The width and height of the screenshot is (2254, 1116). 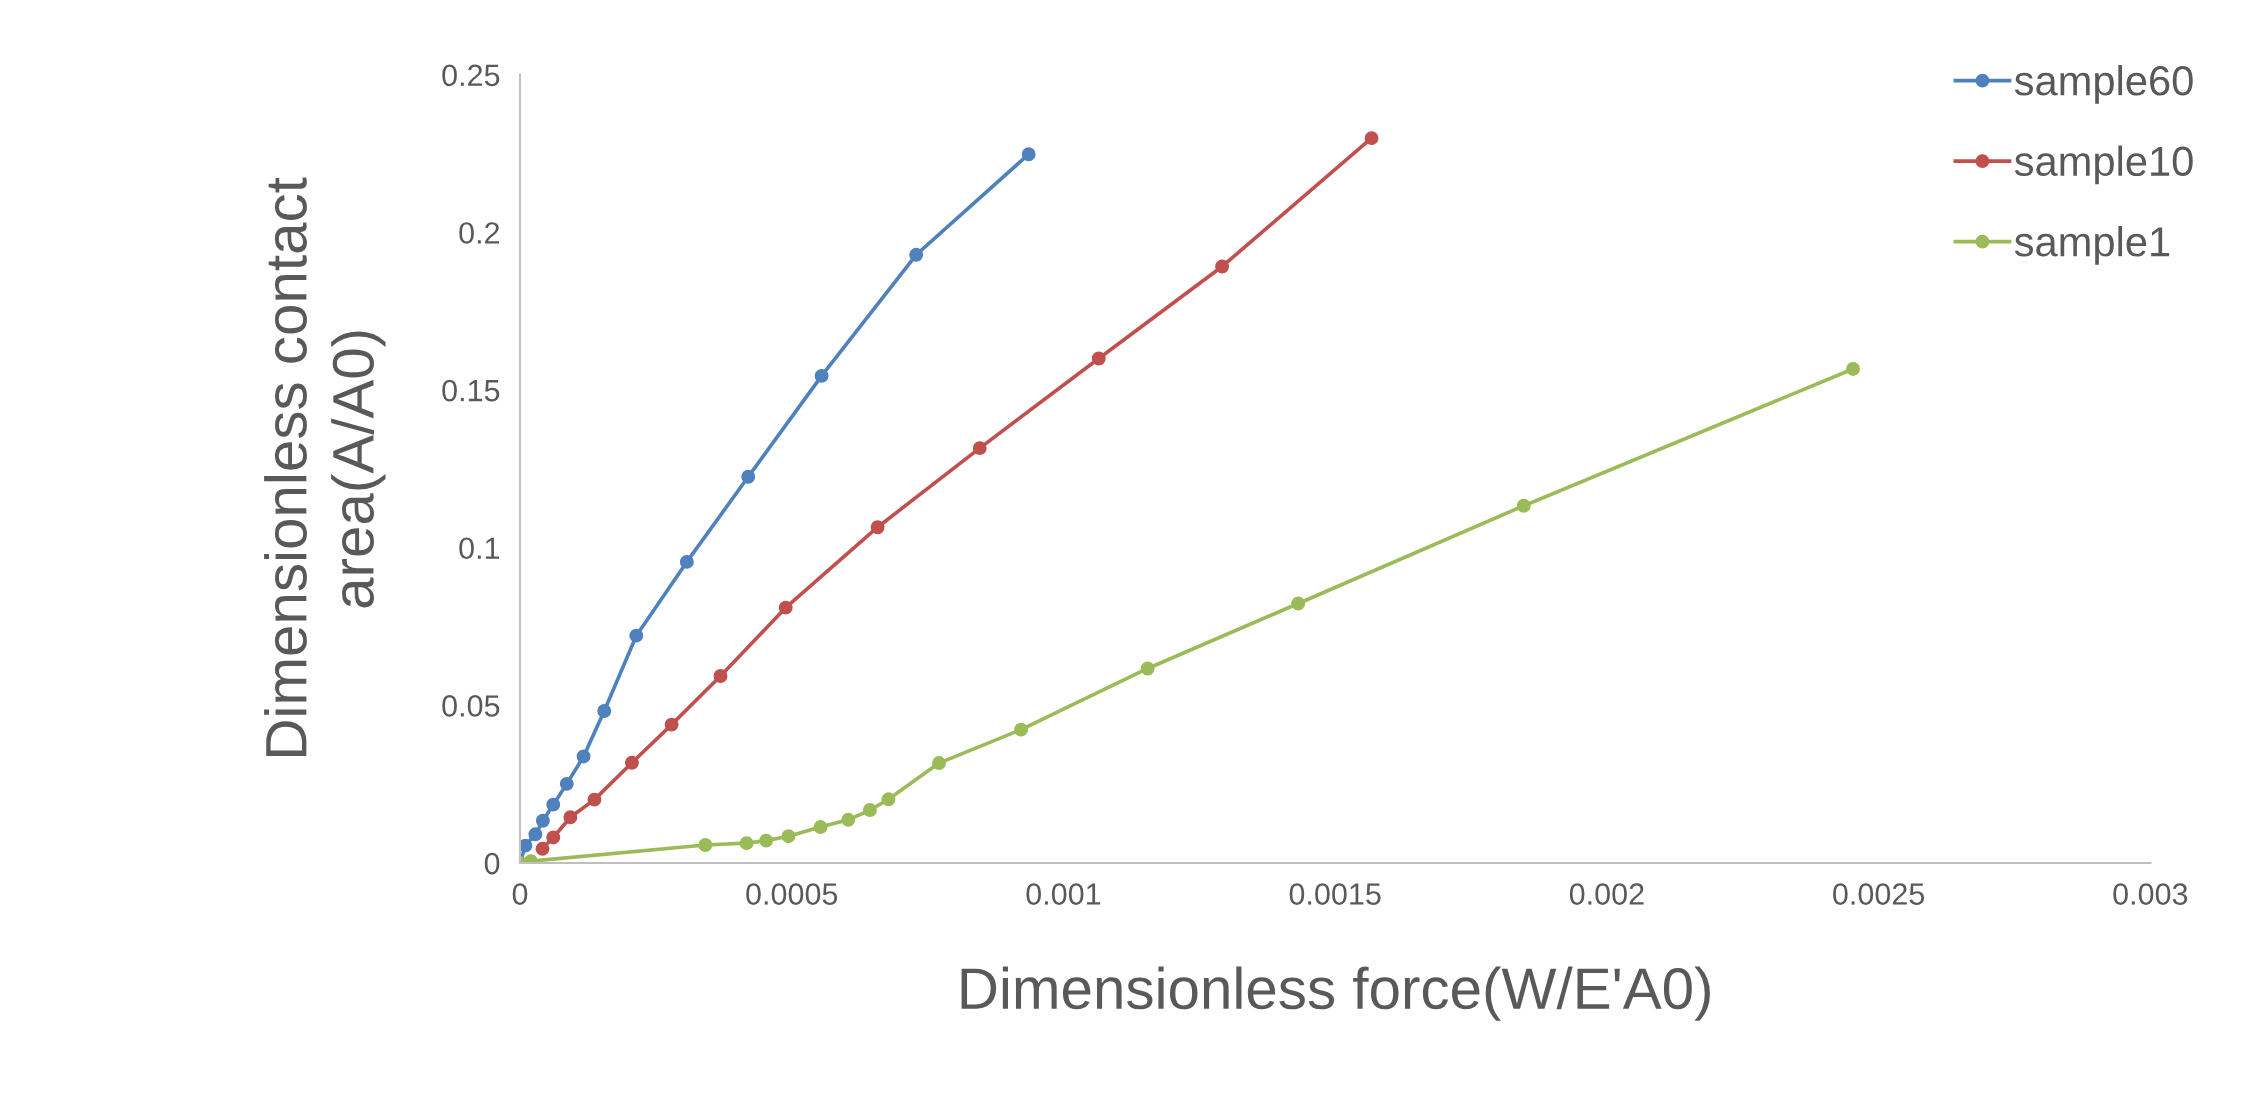 I want to click on x-tick-label: 0.001, so click(x=1063, y=894).